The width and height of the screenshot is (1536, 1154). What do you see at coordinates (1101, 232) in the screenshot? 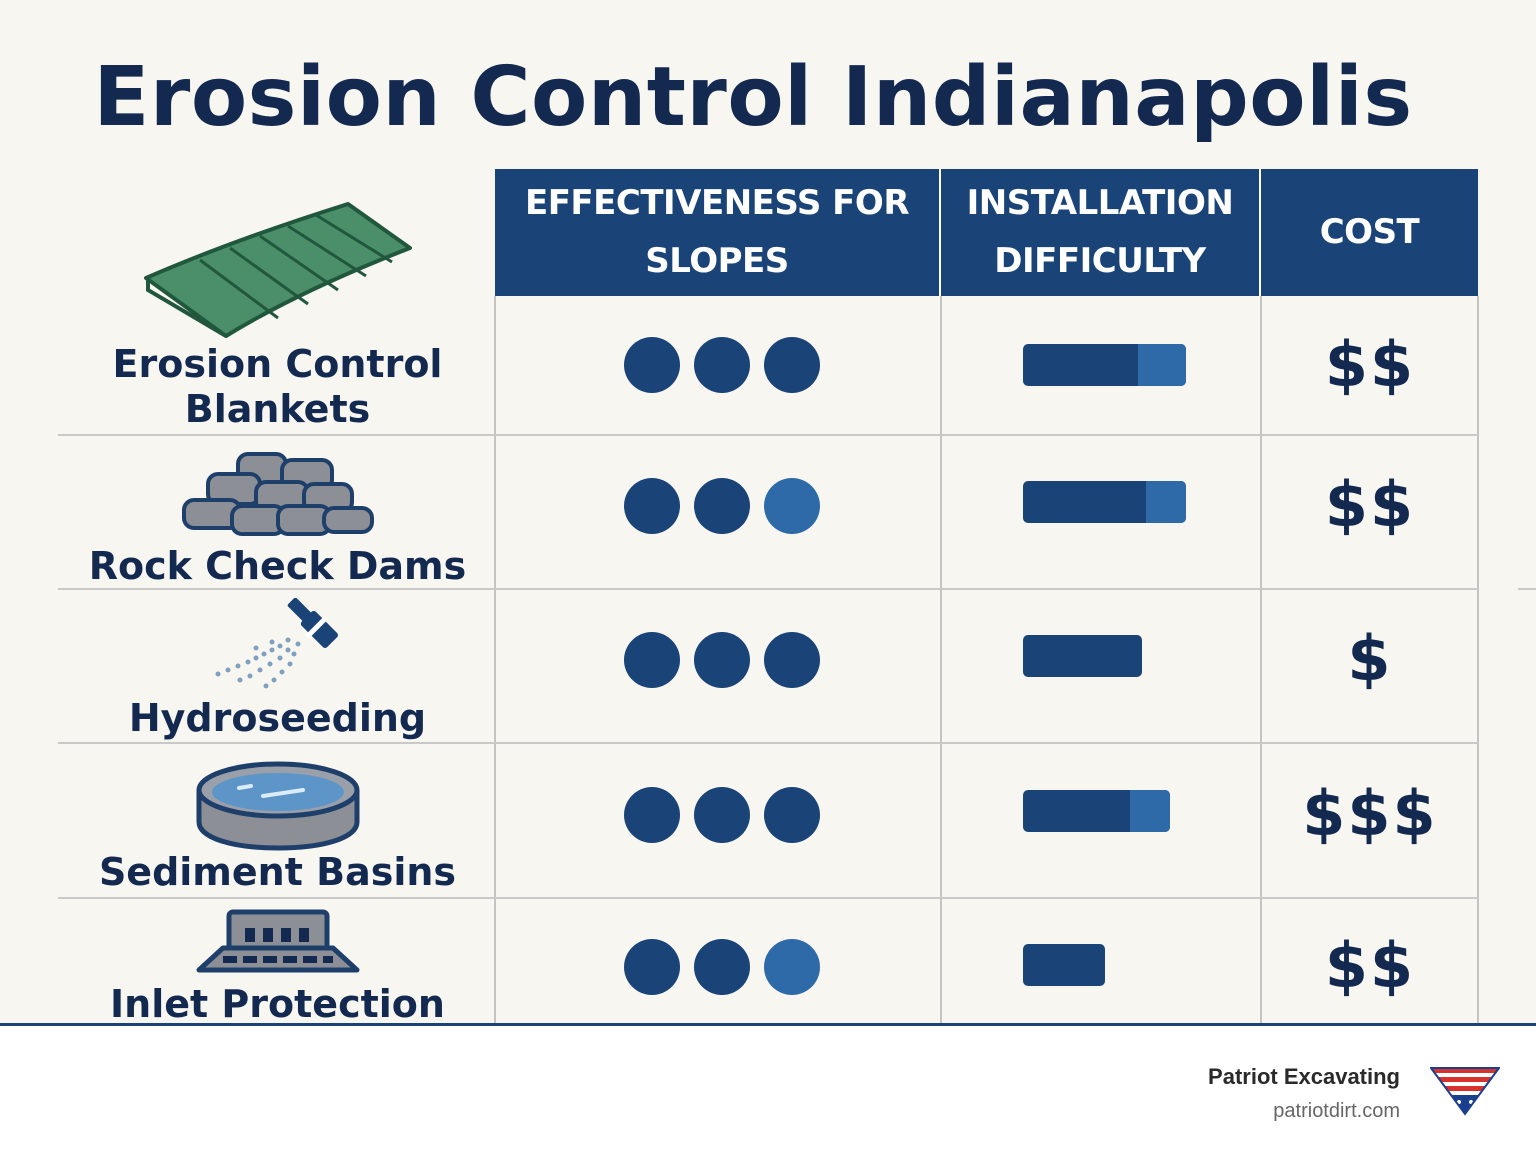
I see `header-installation: INSTALLATION DIFFICULTY` at bounding box center [1101, 232].